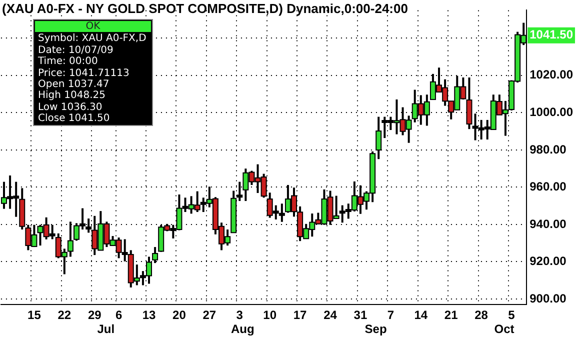  Describe the element at coordinates (361, 315) in the screenshot. I see `x-tick-label: 31` at that location.